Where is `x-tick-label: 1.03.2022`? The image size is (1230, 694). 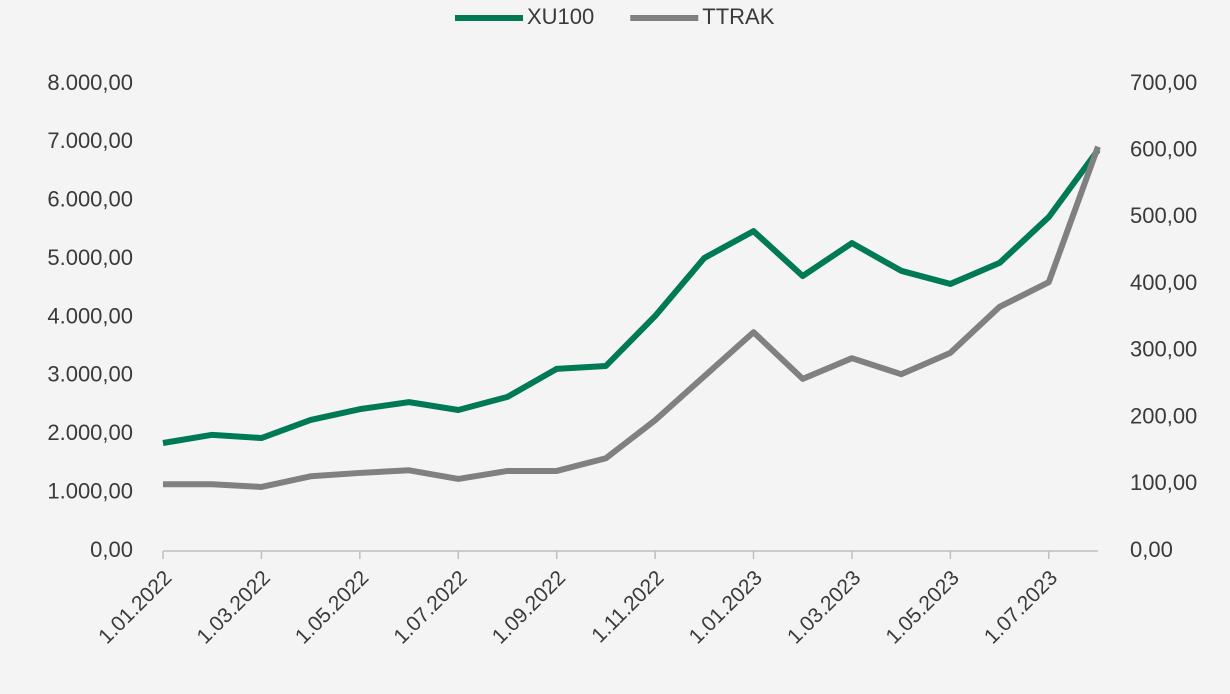
x-tick-label: 1.03.2022 is located at coordinates (234, 607).